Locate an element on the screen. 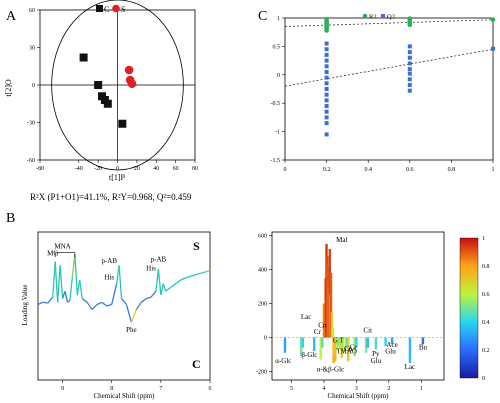  x-axis-label-b-left: Chemical Shift (ppm) is located at coordinates (124, 396).